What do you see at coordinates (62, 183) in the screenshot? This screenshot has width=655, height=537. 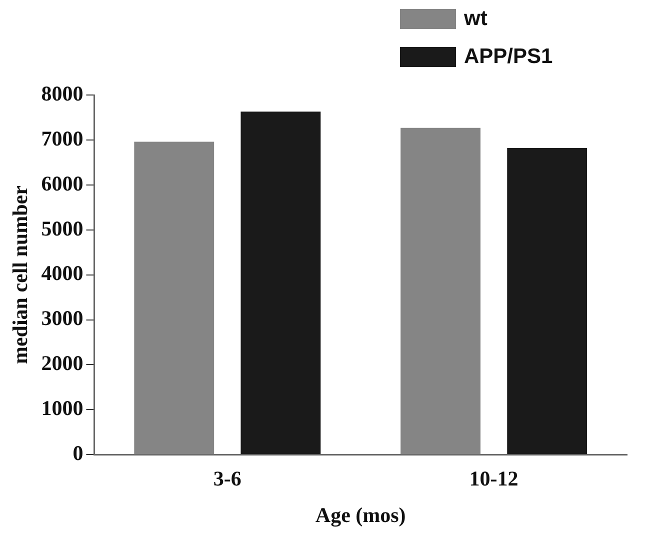 I see `y-tick-label: 6000` at bounding box center [62, 183].